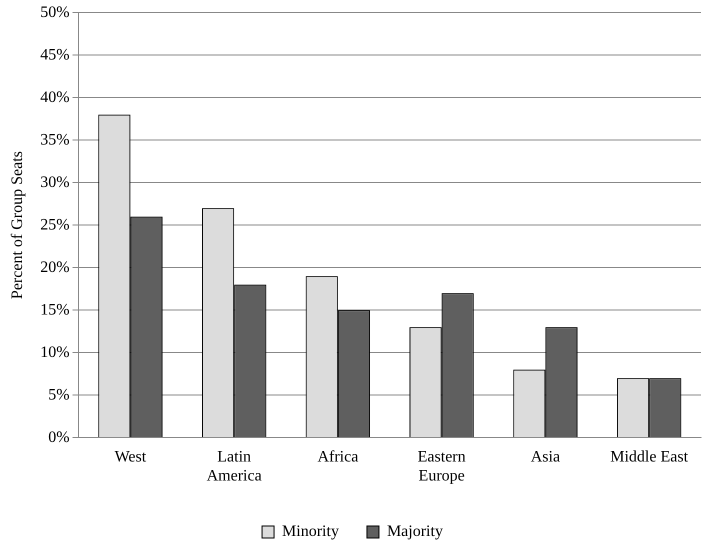 The height and width of the screenshot is (550, 705). I want to click on x-tick-label: Latin America, so click(234, 466).